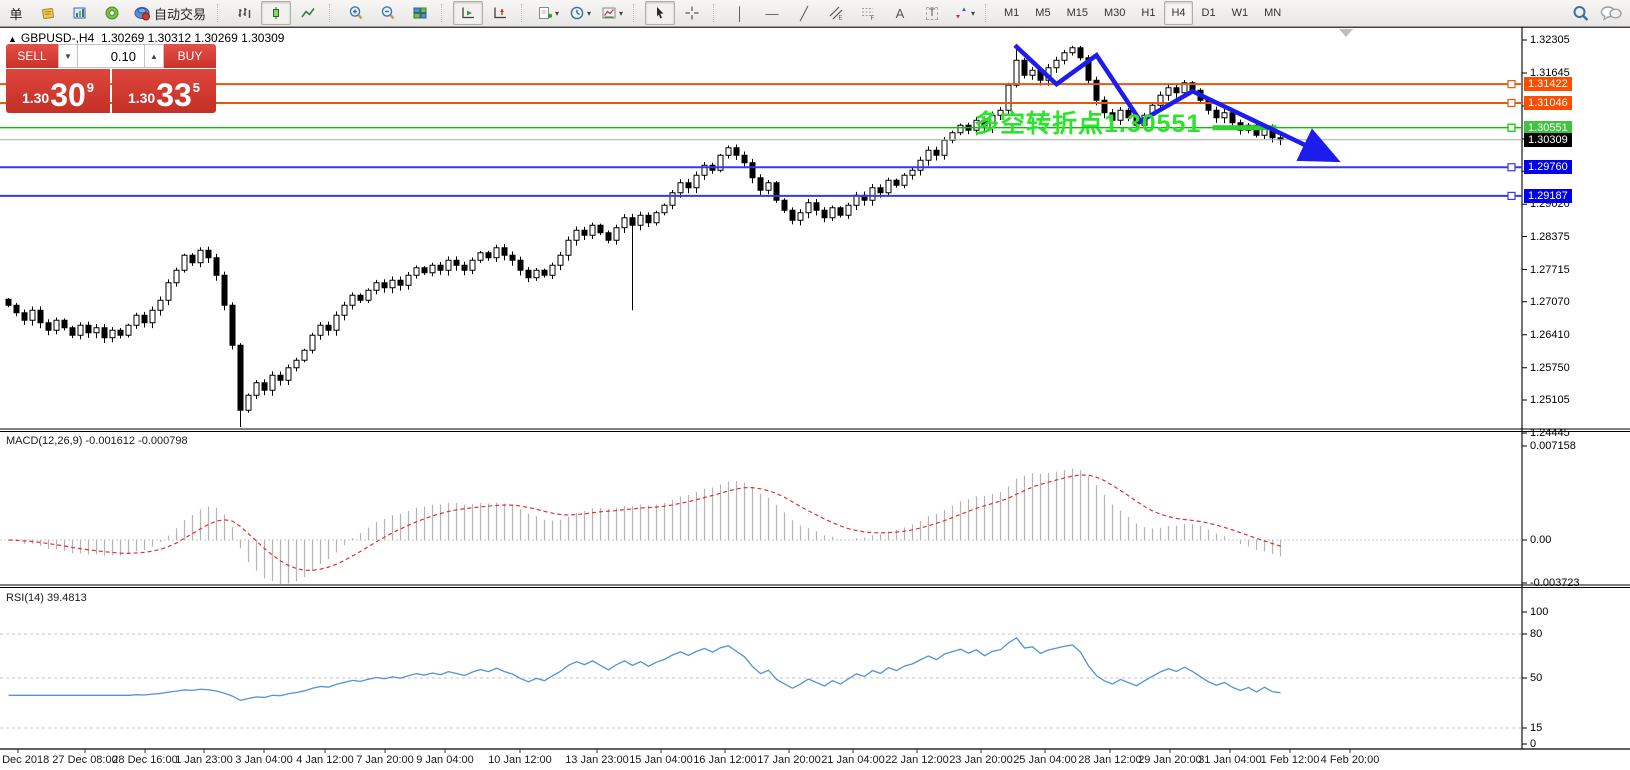 The image size is (1630, 770). Describe the element at coordinates (154, 56) in the screenshot. I see `volume-increase-button: ▲` at that location.